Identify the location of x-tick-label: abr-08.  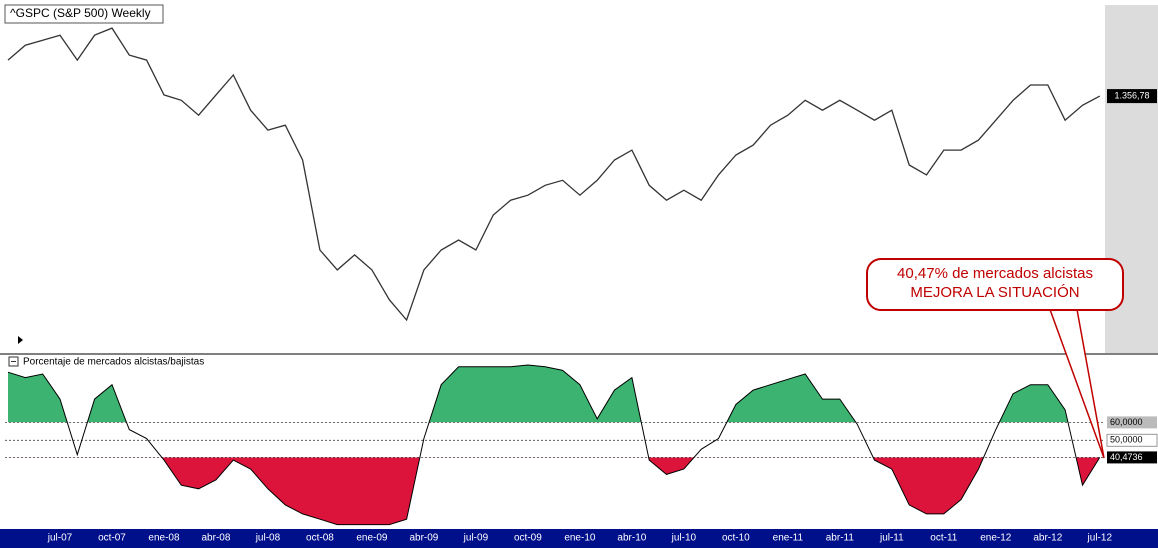
(216, 538).